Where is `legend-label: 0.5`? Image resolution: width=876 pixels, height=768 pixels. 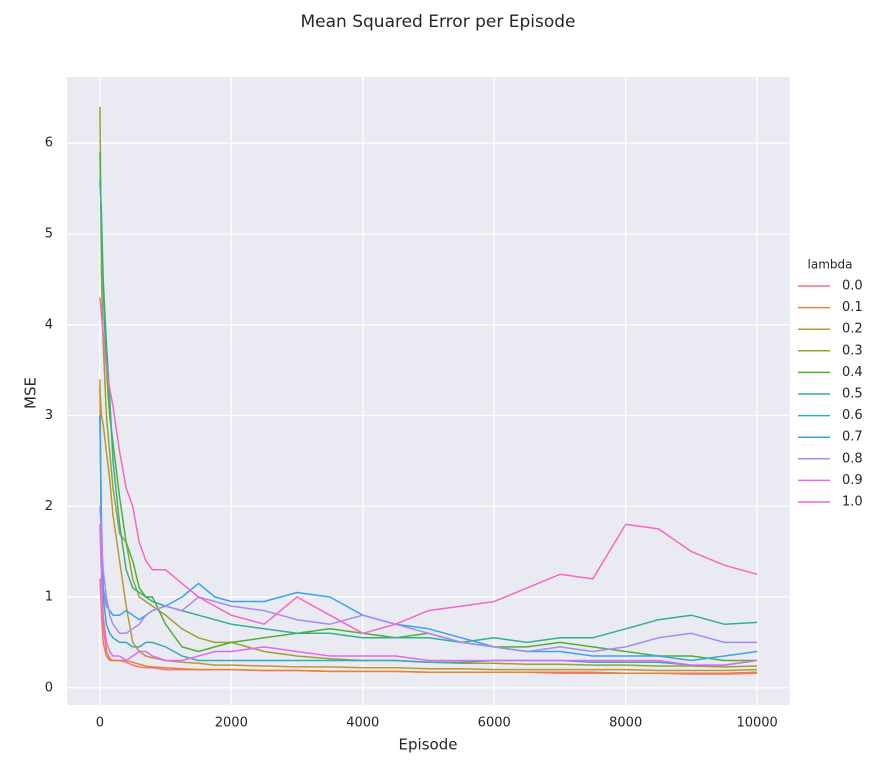 legend-label: 0.5 is located at coordinates (852, 394).